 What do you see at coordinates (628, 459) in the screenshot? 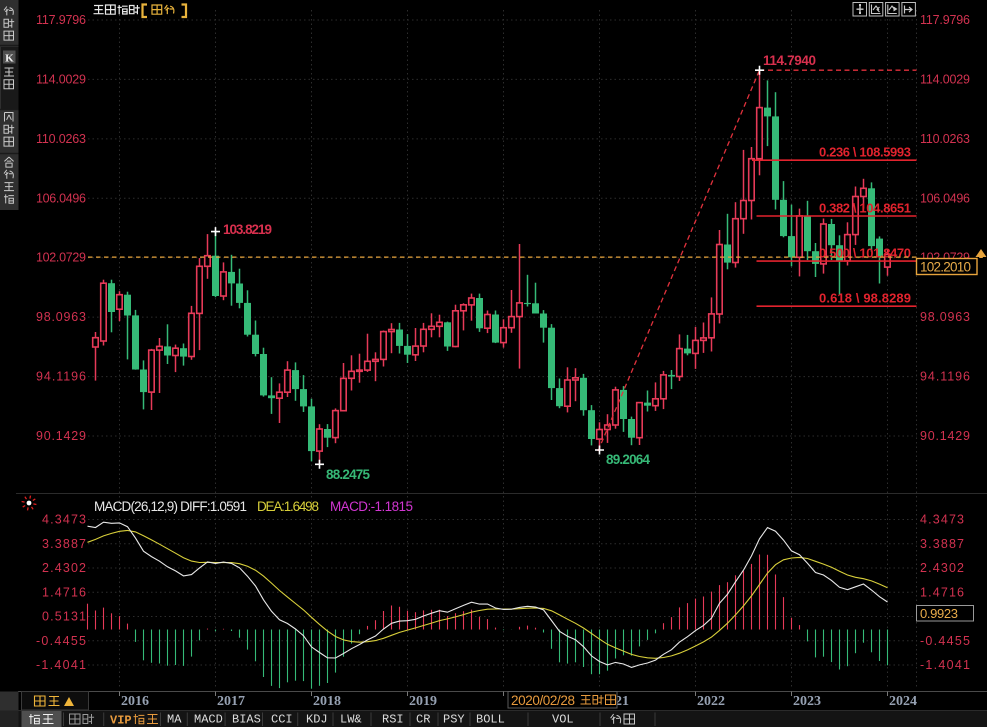
I see `svg-text: 89.2064` at bounding box center [628, 459].